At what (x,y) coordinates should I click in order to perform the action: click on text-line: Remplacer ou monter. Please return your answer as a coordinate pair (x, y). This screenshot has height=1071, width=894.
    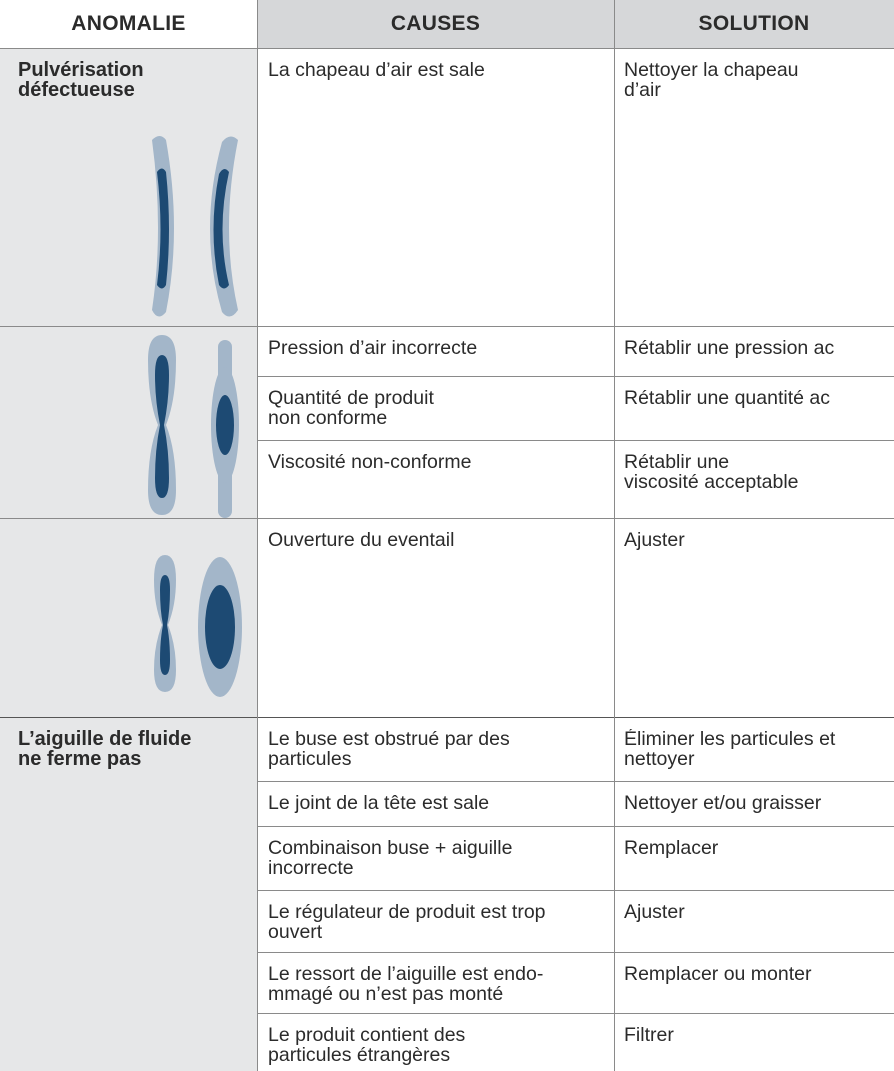
    Looking at the image, I should click on (718, 974).